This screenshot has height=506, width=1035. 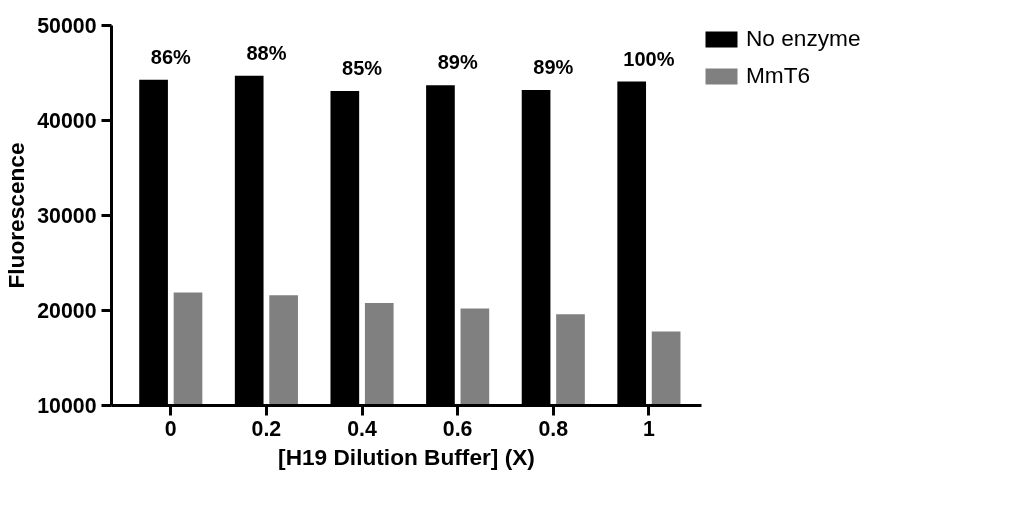 I want to click on annotation: 85%, so click(x=362, y=68).